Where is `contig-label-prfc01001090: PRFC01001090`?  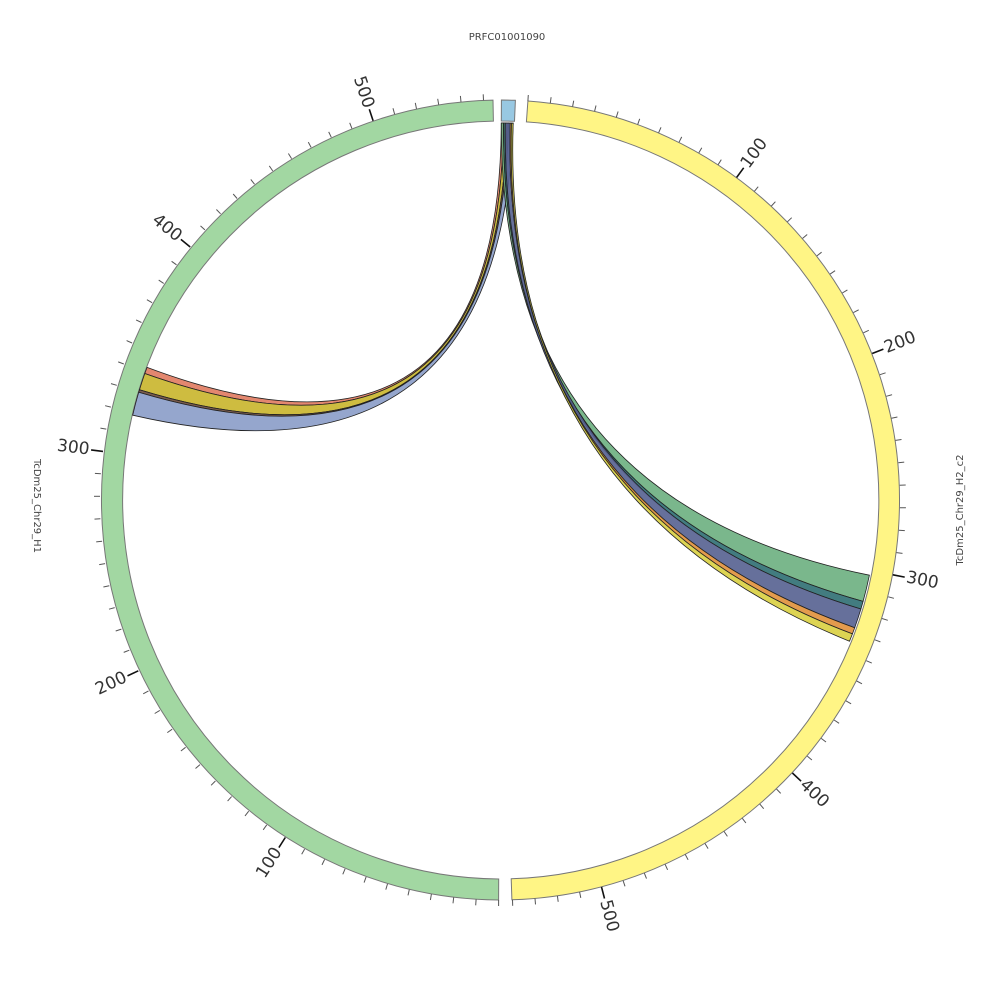 contig-label-prfc01001090: PRFC01001090 is located at coordinates (507, 37).